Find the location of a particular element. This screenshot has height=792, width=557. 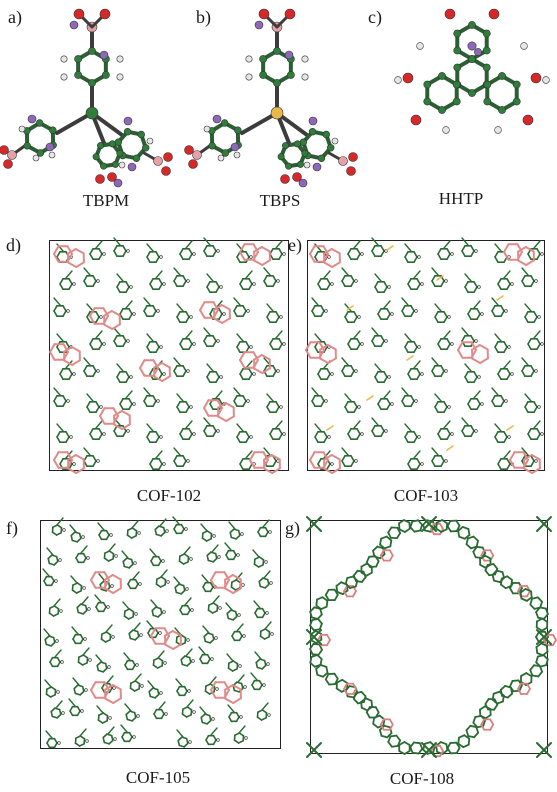

panel-f-label: f) is located at coordinates (12, 528).